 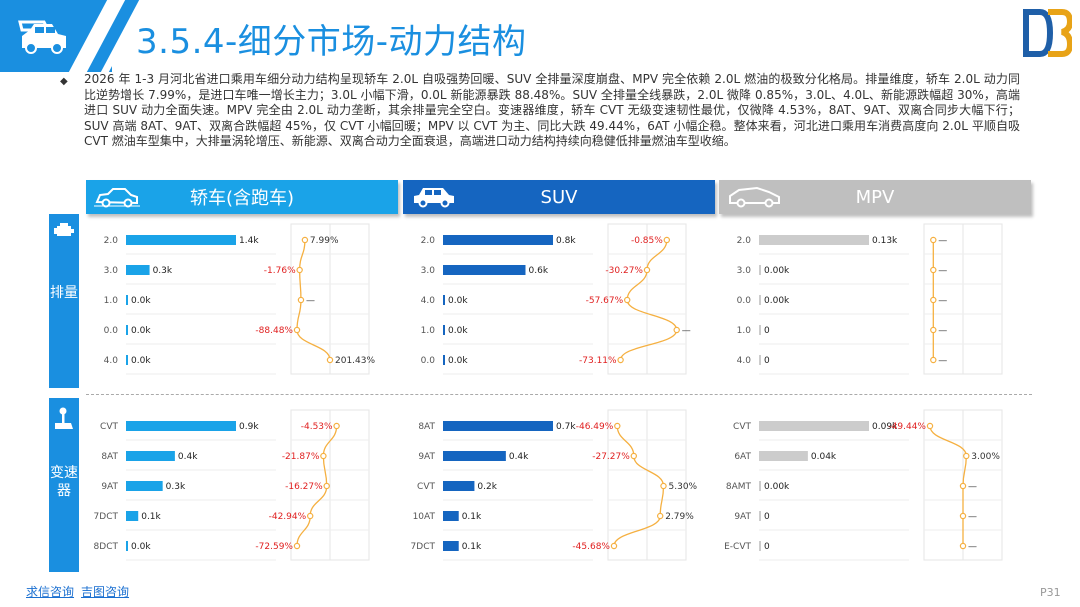 I want to click on panel-header-mpv: MPV, so click(x=875, y=197).